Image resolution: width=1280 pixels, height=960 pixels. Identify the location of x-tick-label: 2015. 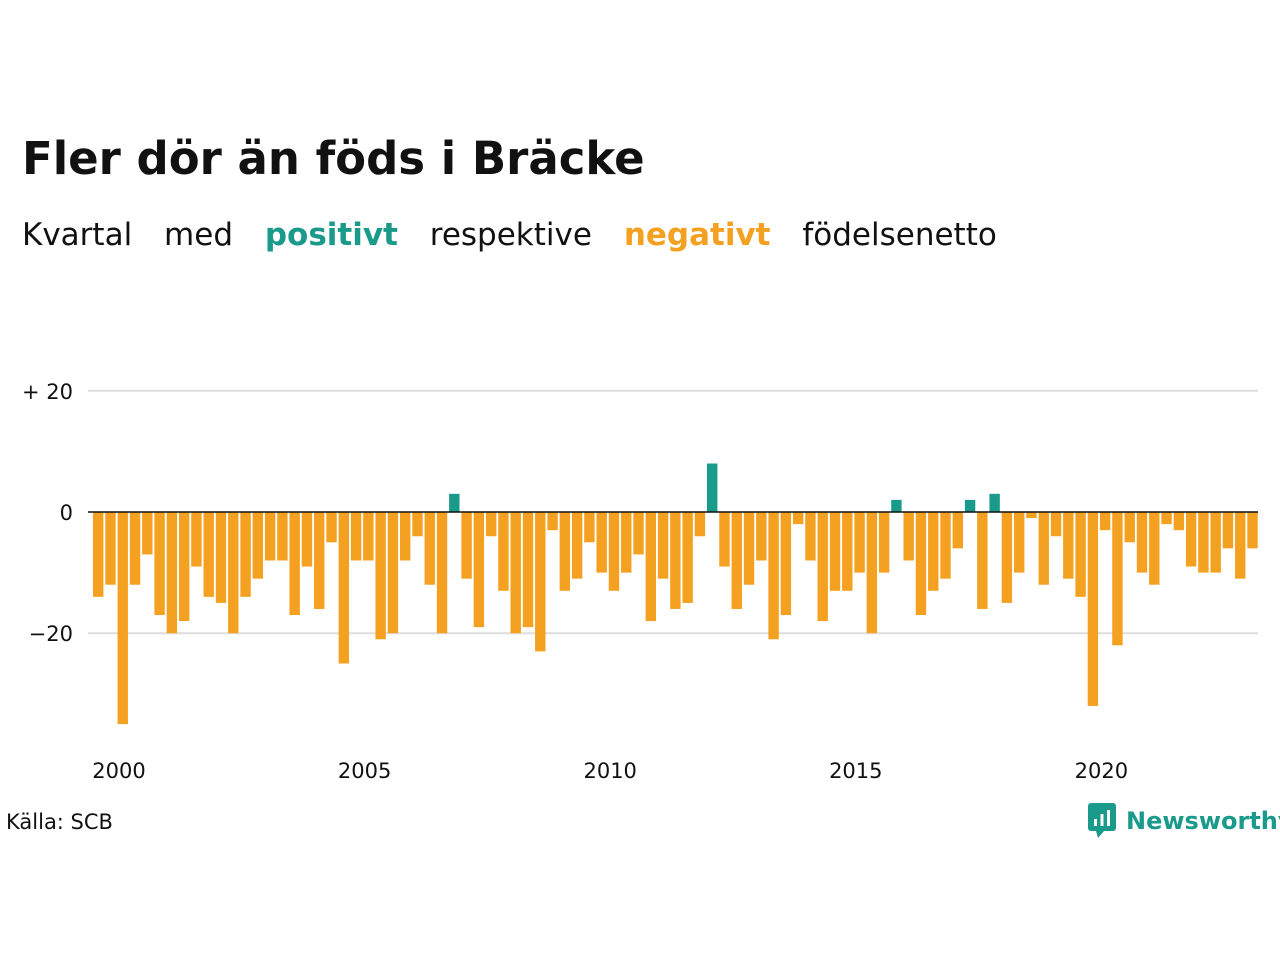
(855, 771).